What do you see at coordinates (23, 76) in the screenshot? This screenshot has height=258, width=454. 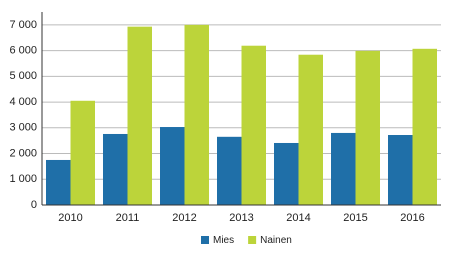 I see `y-tick-label: 5 000` at bounding box center [23, 76].